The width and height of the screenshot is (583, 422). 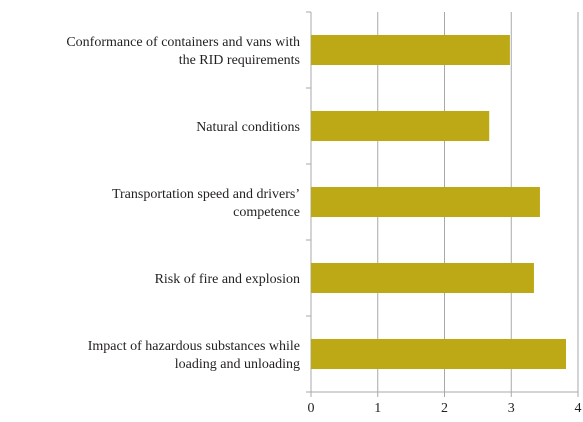 What do you see at coordinates (511, 408) in the screenshot?
I see `x-tick-label: 3` at bounding box center [511, 408].